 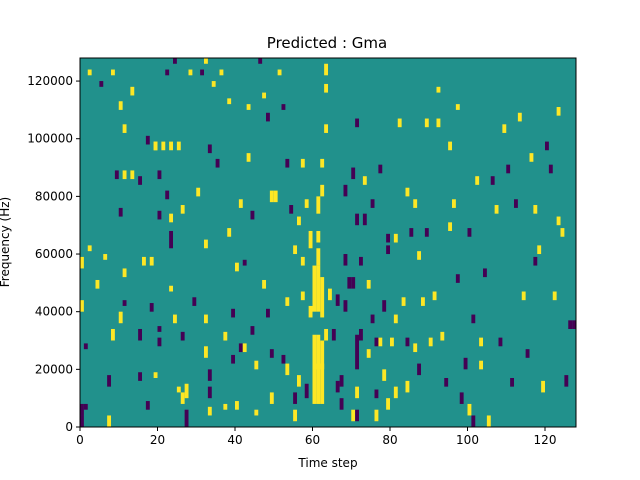 I want to click on y-tick-label: 80000, so click(x=54, y=196).